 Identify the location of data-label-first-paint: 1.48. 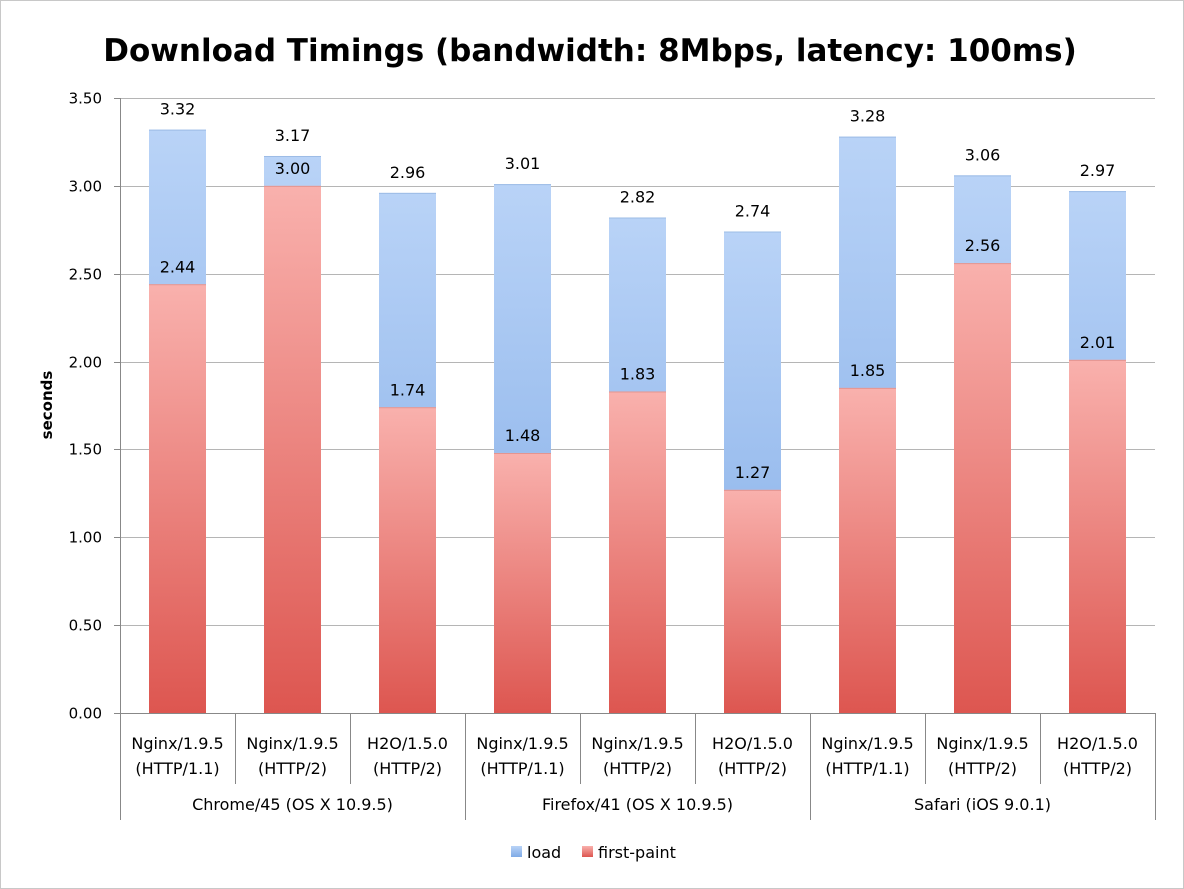
(523, 435).